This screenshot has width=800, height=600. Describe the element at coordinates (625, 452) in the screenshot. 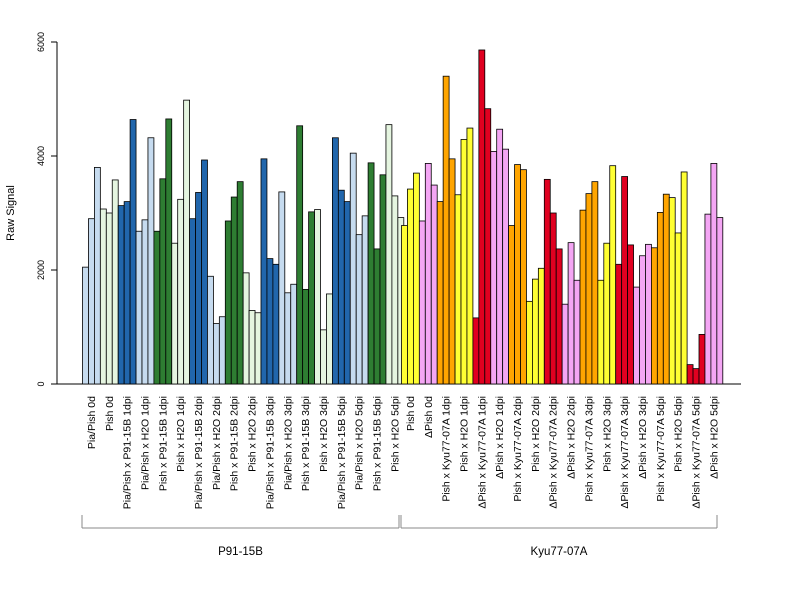

I see `x-tick-label: ΔPish x Kyu77-07A 3dpi` at that location.